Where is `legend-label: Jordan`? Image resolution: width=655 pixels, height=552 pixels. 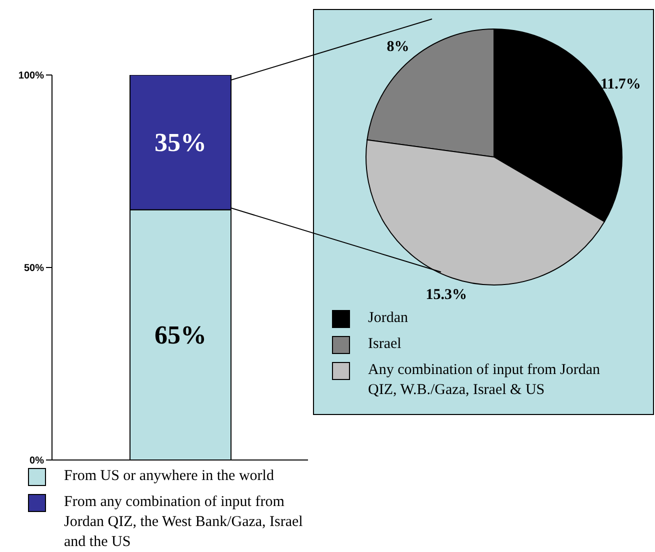 legend-label: Jordan is located at coordinates (388, 318).